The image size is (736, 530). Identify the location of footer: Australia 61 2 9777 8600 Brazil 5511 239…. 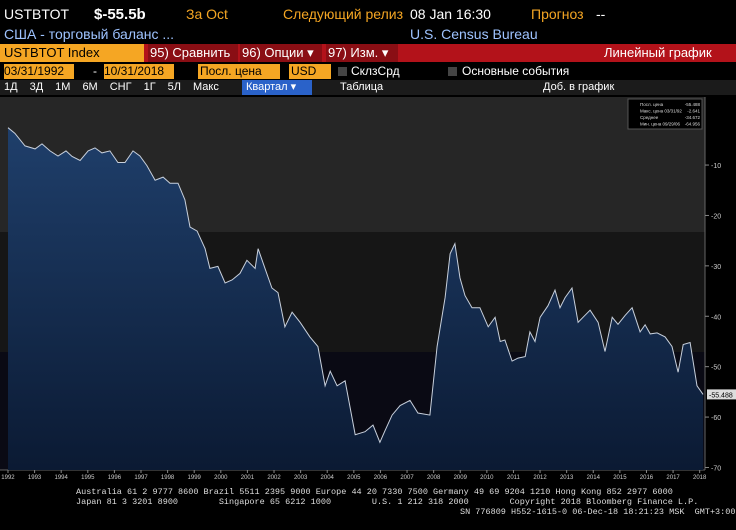
(374, 492).